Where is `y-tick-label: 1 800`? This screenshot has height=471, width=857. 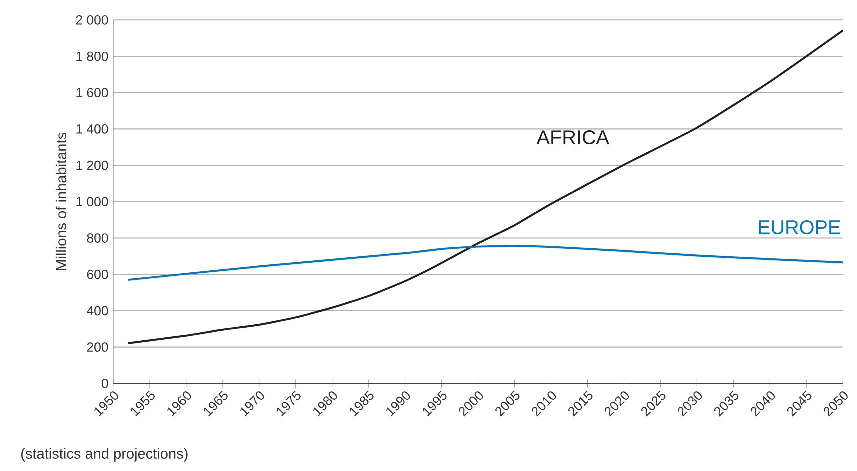 y-tick-label: 1 800 is located at coordinates (92, 57).